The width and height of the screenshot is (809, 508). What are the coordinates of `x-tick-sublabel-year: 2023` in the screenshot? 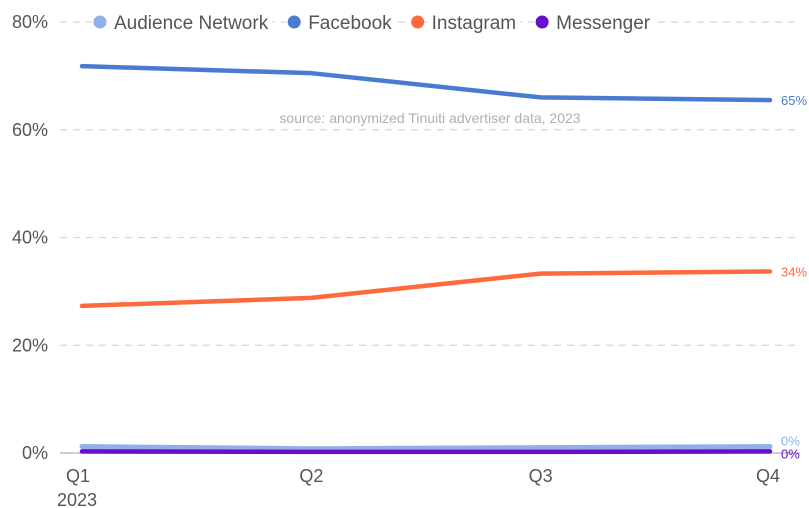 It's located at (77, 499).